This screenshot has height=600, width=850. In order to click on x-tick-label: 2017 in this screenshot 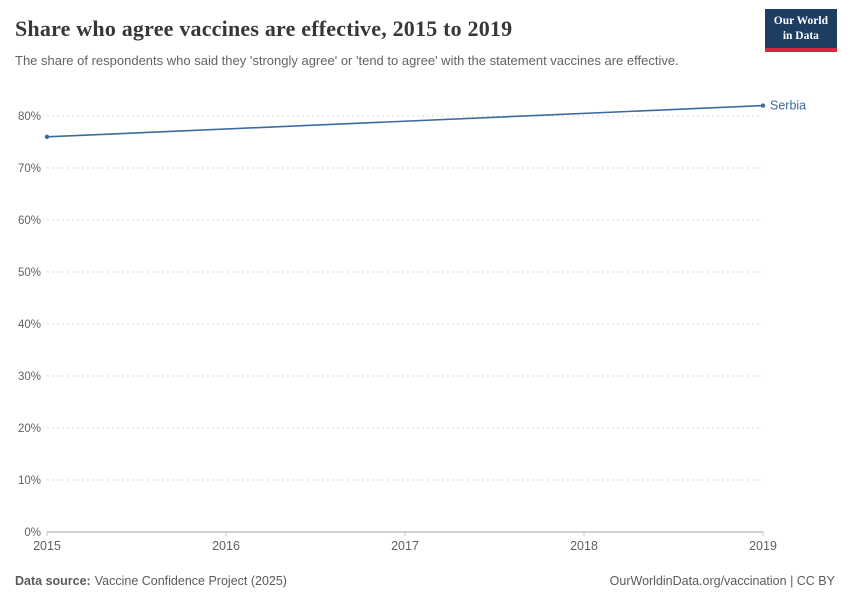, I will do `click(405, 546)`.